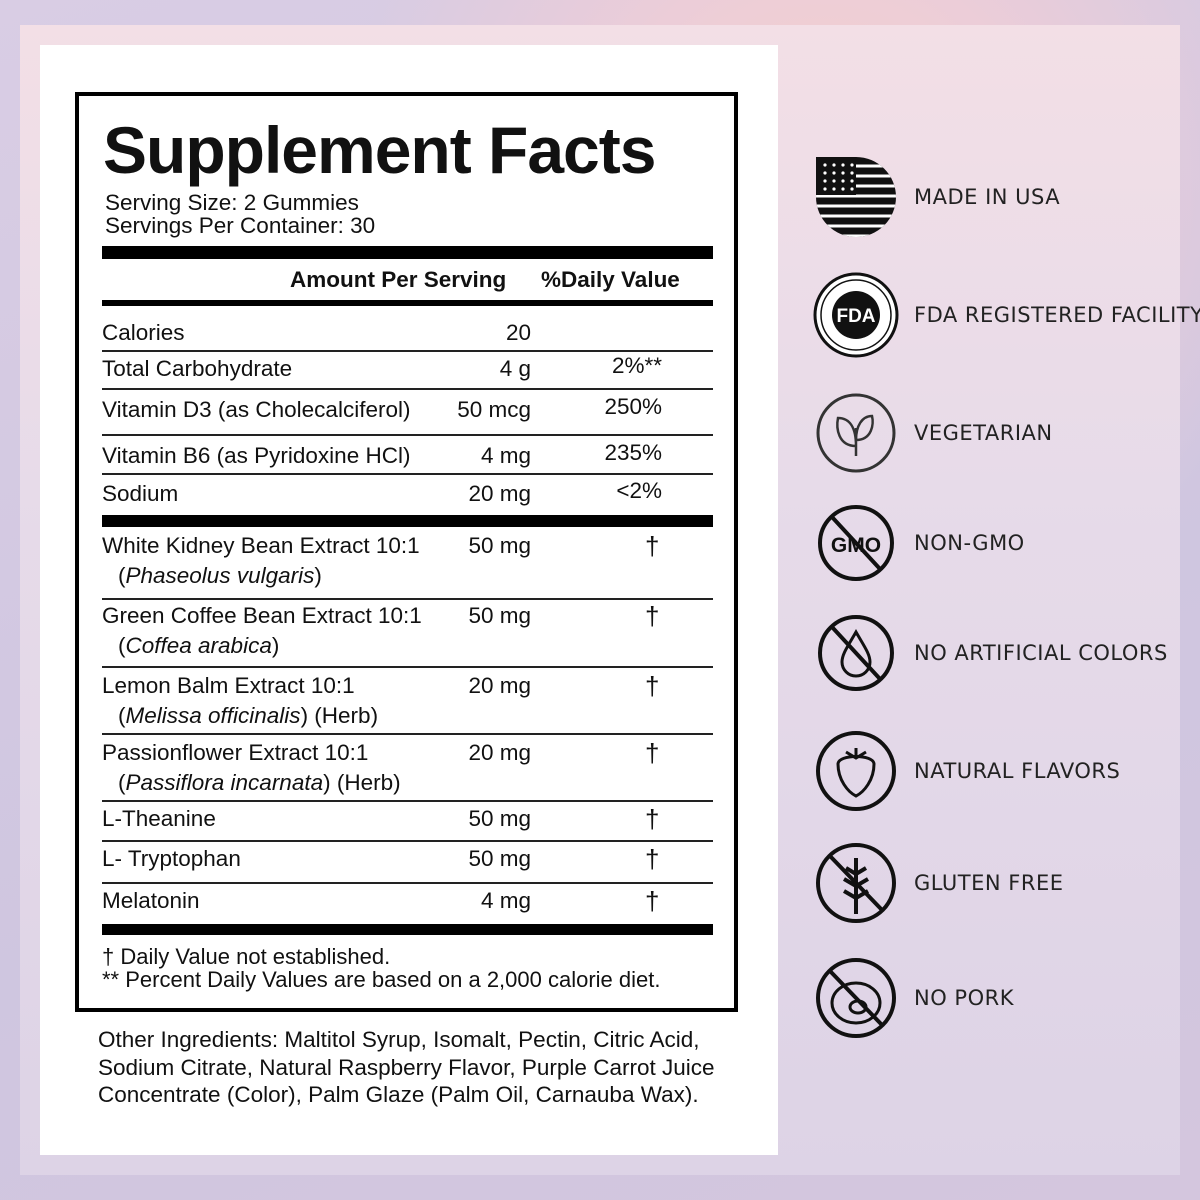  What do you see at coordinates (143, 332) in the screenshot?
I see `nutrient-name: Calories` at bounding box center [143, 332].